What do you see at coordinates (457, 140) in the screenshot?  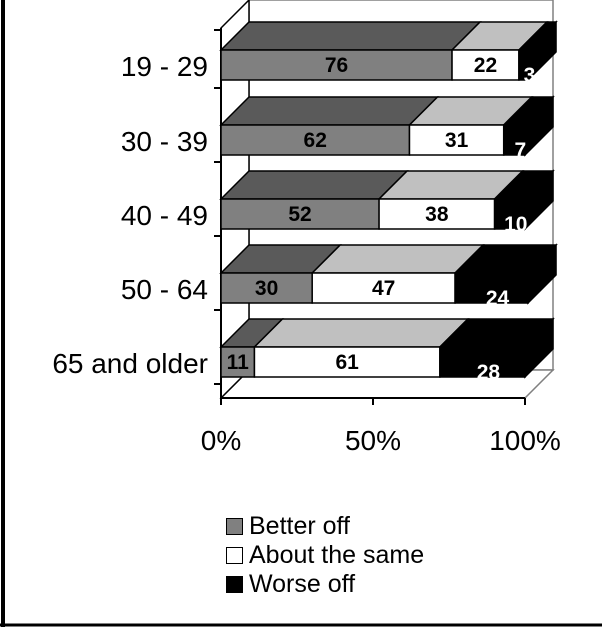 I see `data-label: 31` at bounding box center [457, 140].